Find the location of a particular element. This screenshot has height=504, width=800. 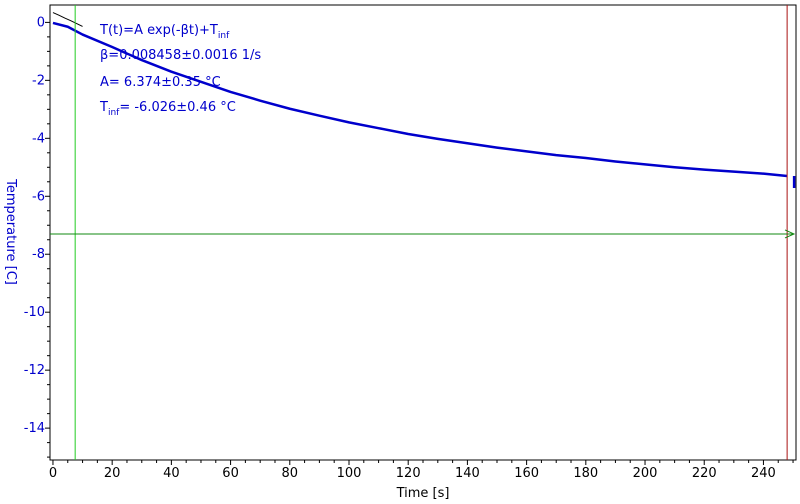

x-tick-label: 220 is located at coordinates (704, 473).